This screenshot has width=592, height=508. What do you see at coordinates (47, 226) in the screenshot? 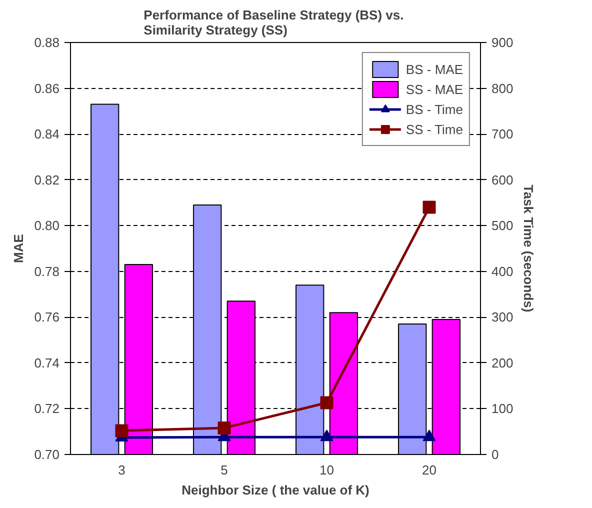
I see `y-tick-label: 0.80` at bounding box center [47, 226].